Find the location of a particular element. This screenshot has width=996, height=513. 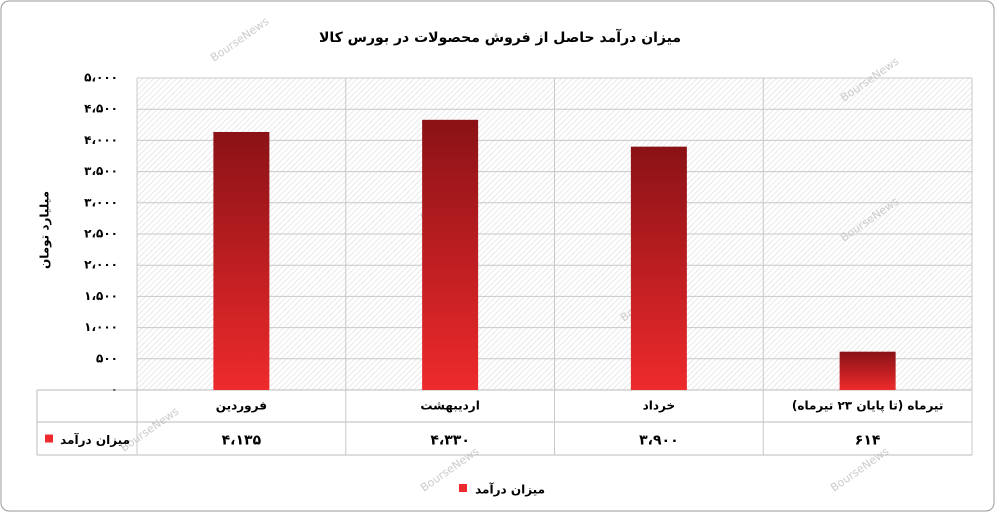

y-tick-label: ۳،۵۰۰ is located at coordinates (101, 171).